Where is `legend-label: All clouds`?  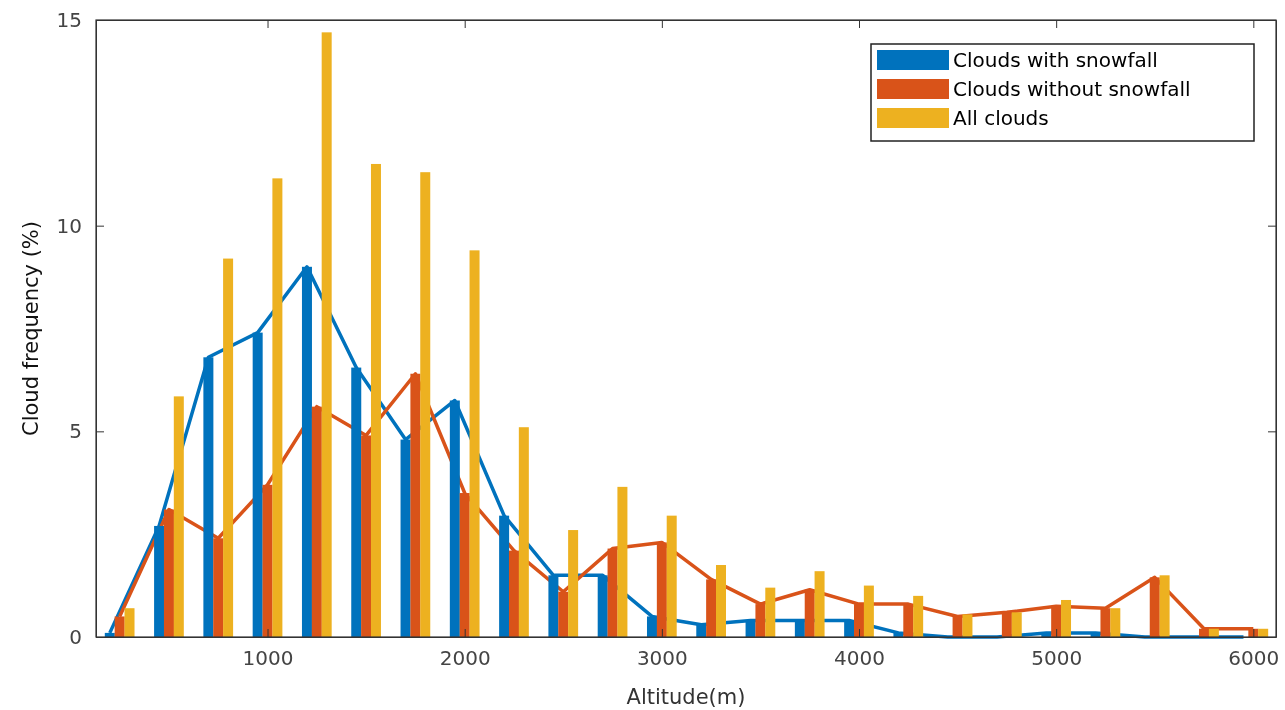
legend-label: All clouds is located at coordinates (1001, 118).